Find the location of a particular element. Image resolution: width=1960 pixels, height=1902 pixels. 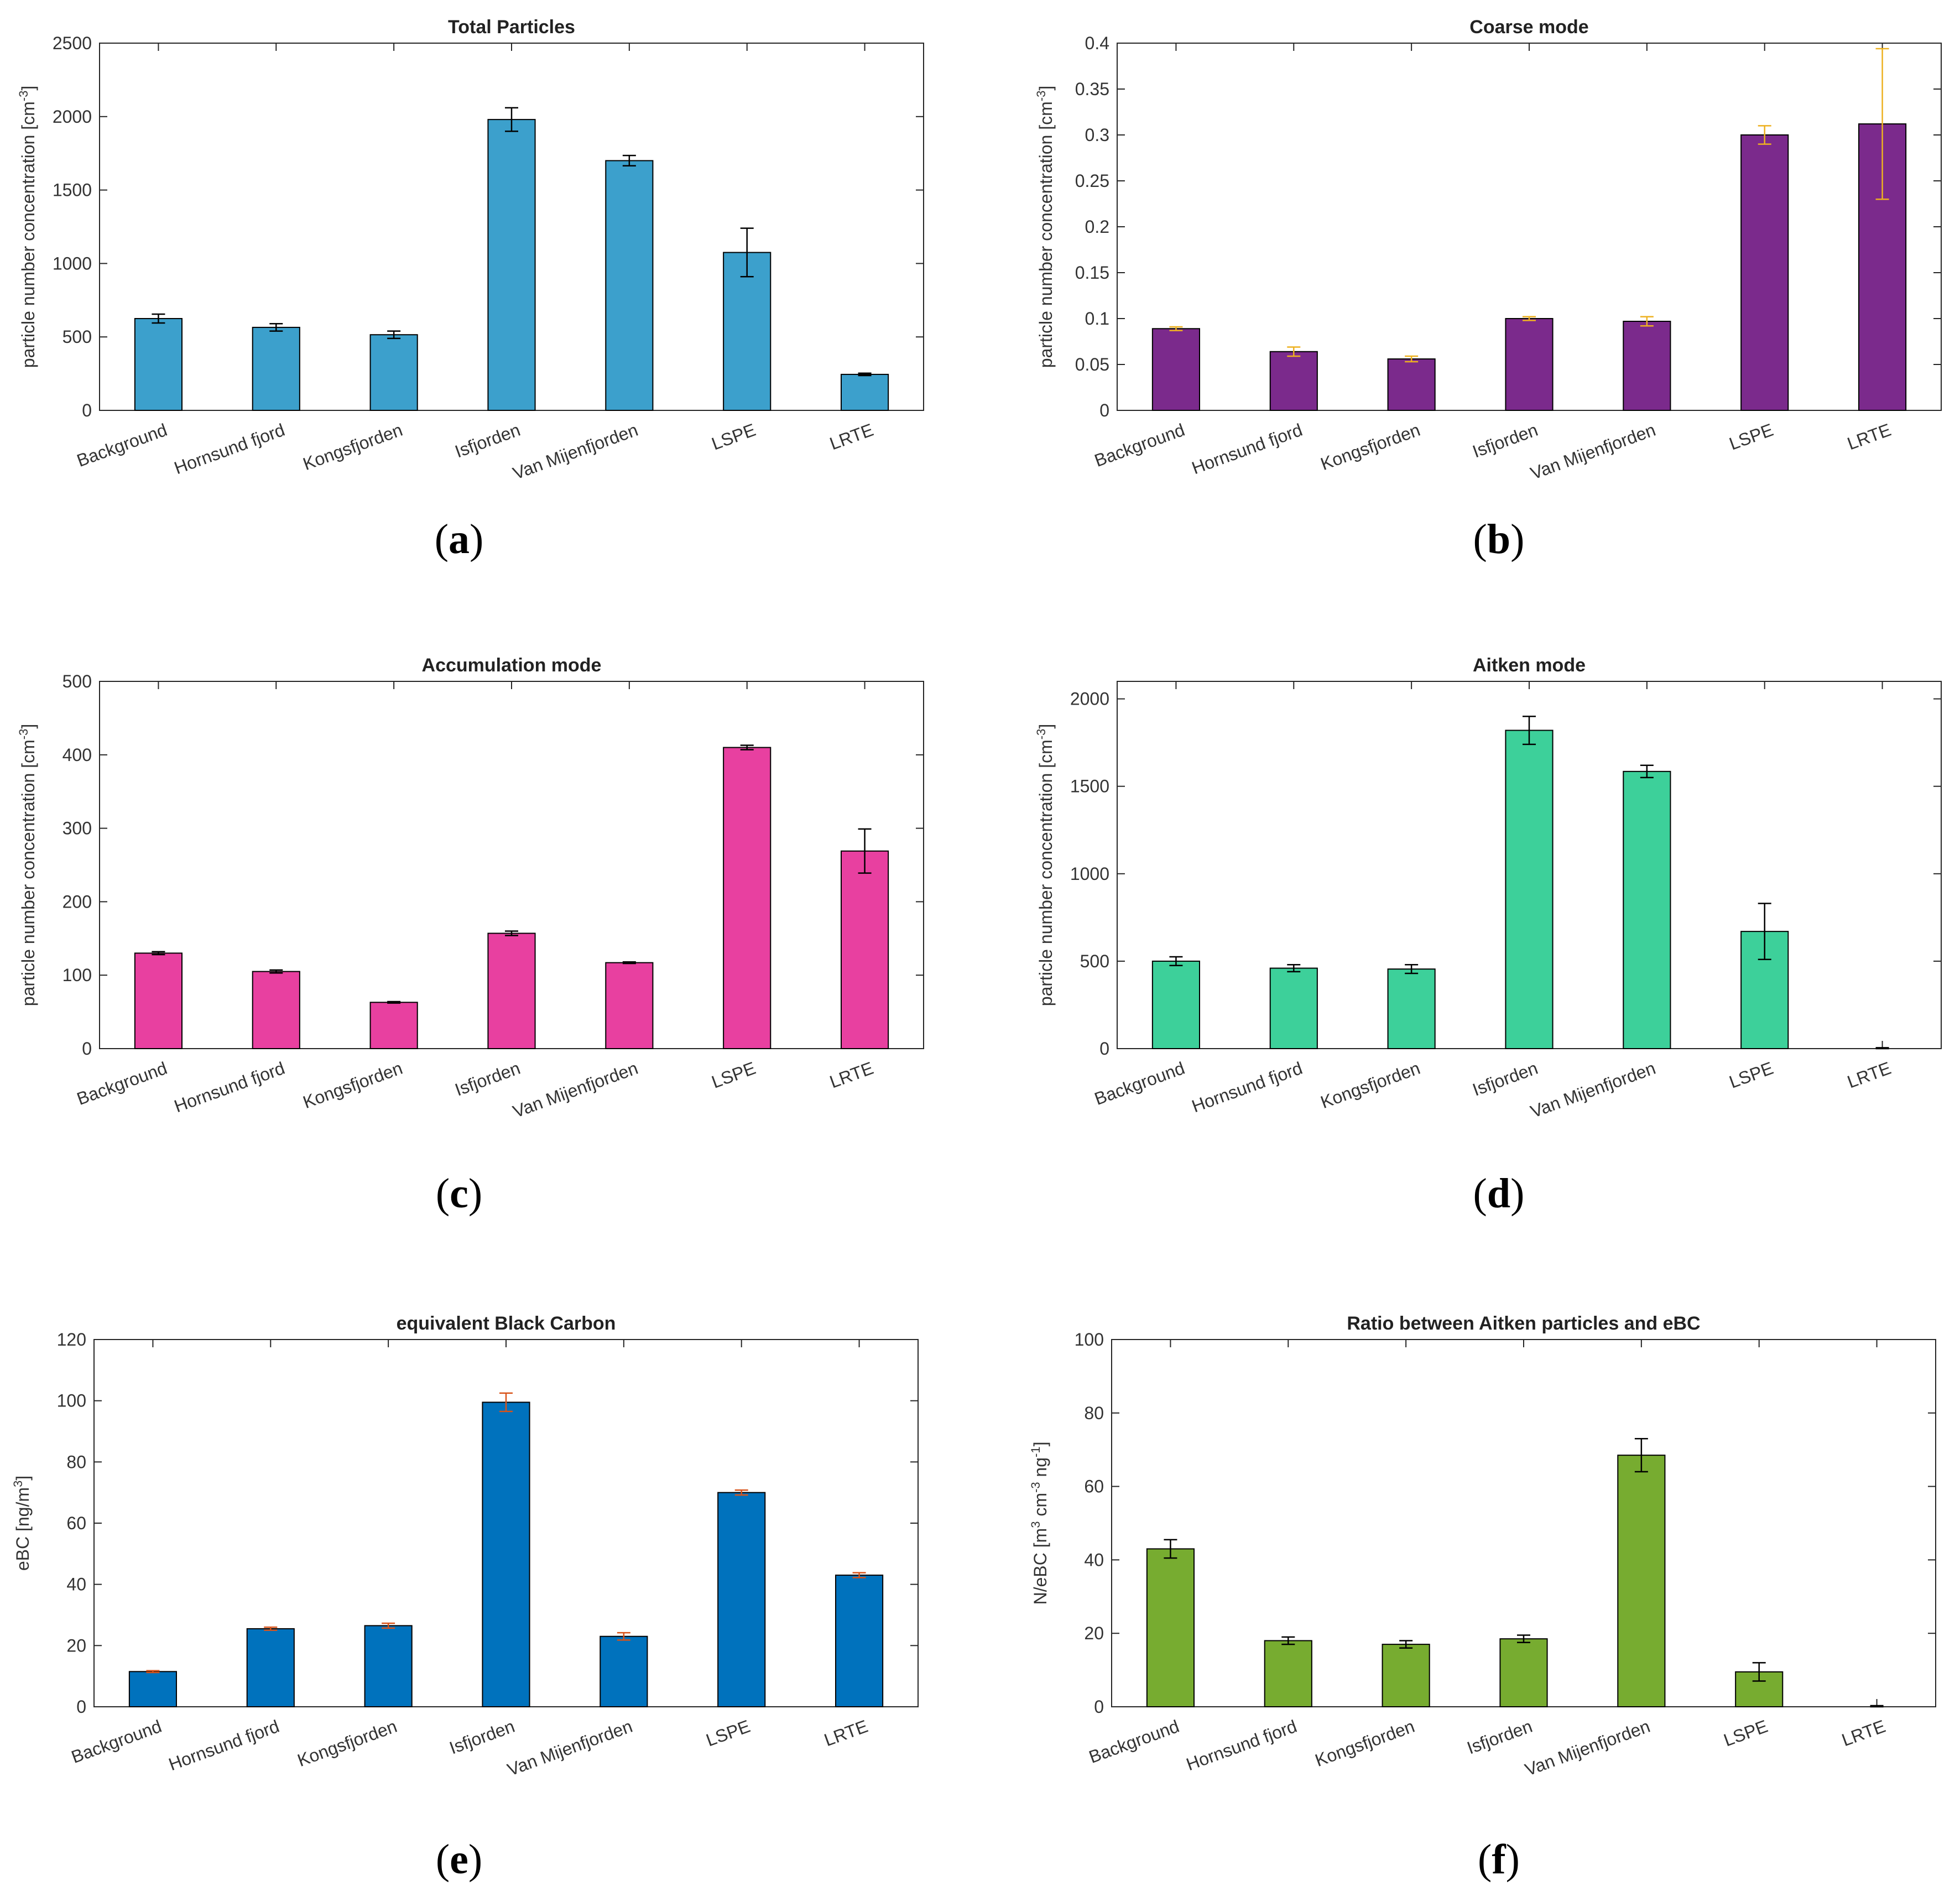

y-tick-label: 0.35 is located at coordinates (1092, 89).